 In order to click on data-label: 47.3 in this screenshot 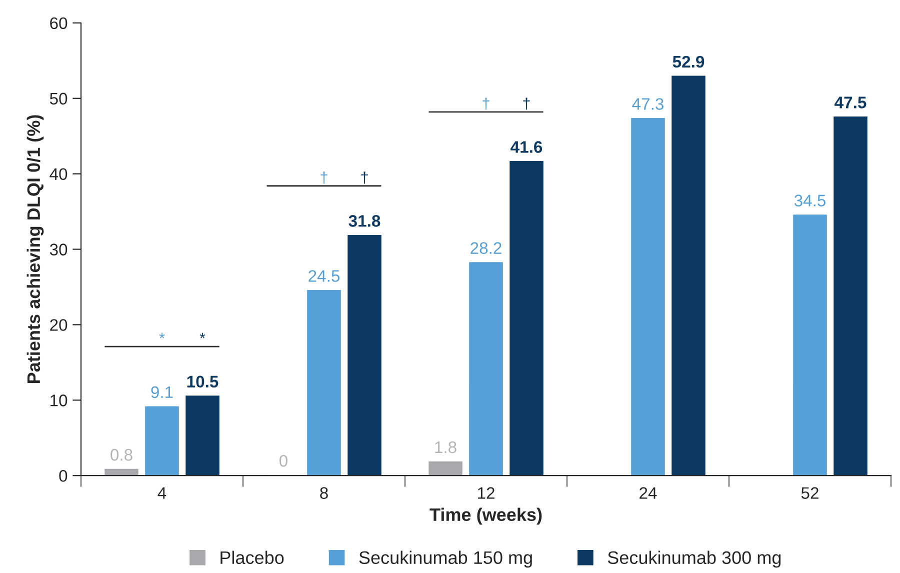, I will do `click(648, 104)`.